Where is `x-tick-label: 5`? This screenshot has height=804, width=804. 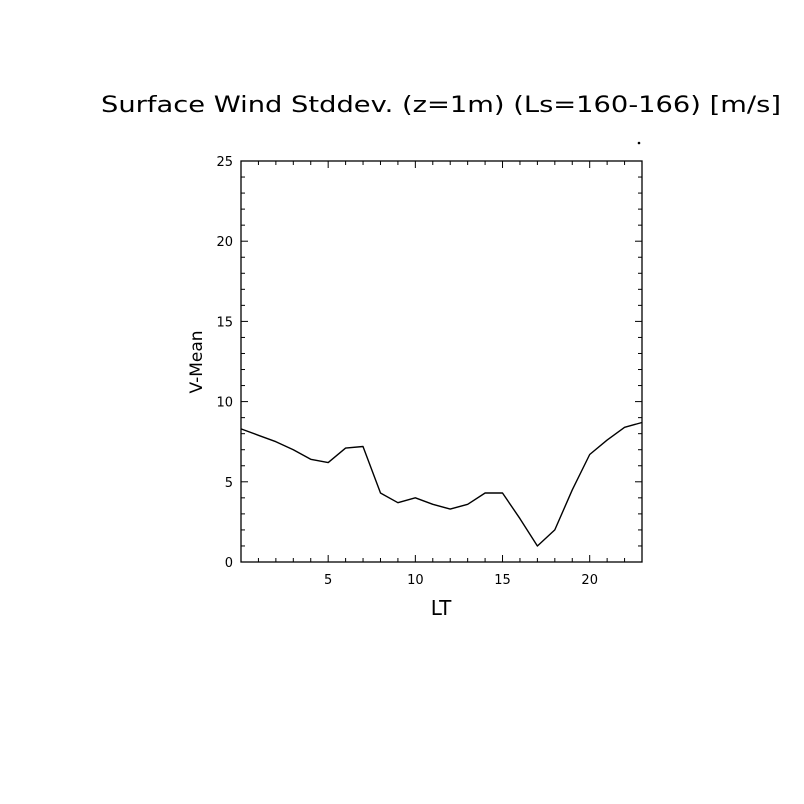
x-tick-label: 5 is located at coordinates (328, 580).